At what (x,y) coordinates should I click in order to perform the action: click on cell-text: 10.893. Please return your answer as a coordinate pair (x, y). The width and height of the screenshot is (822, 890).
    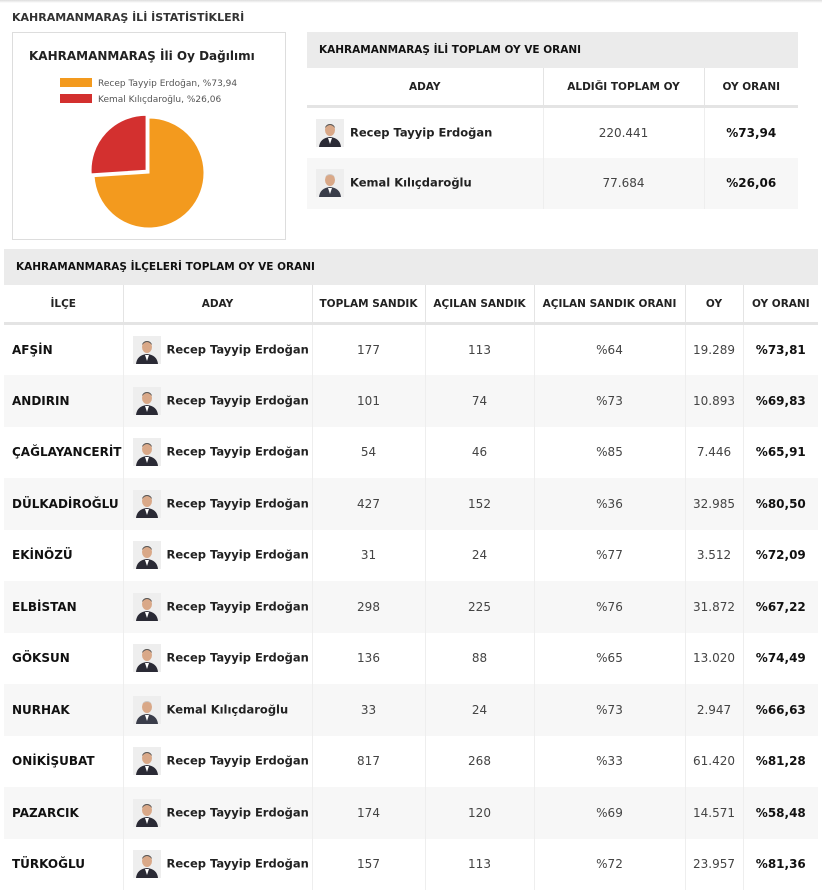
    Looking at the image, I should click on (714, 401).